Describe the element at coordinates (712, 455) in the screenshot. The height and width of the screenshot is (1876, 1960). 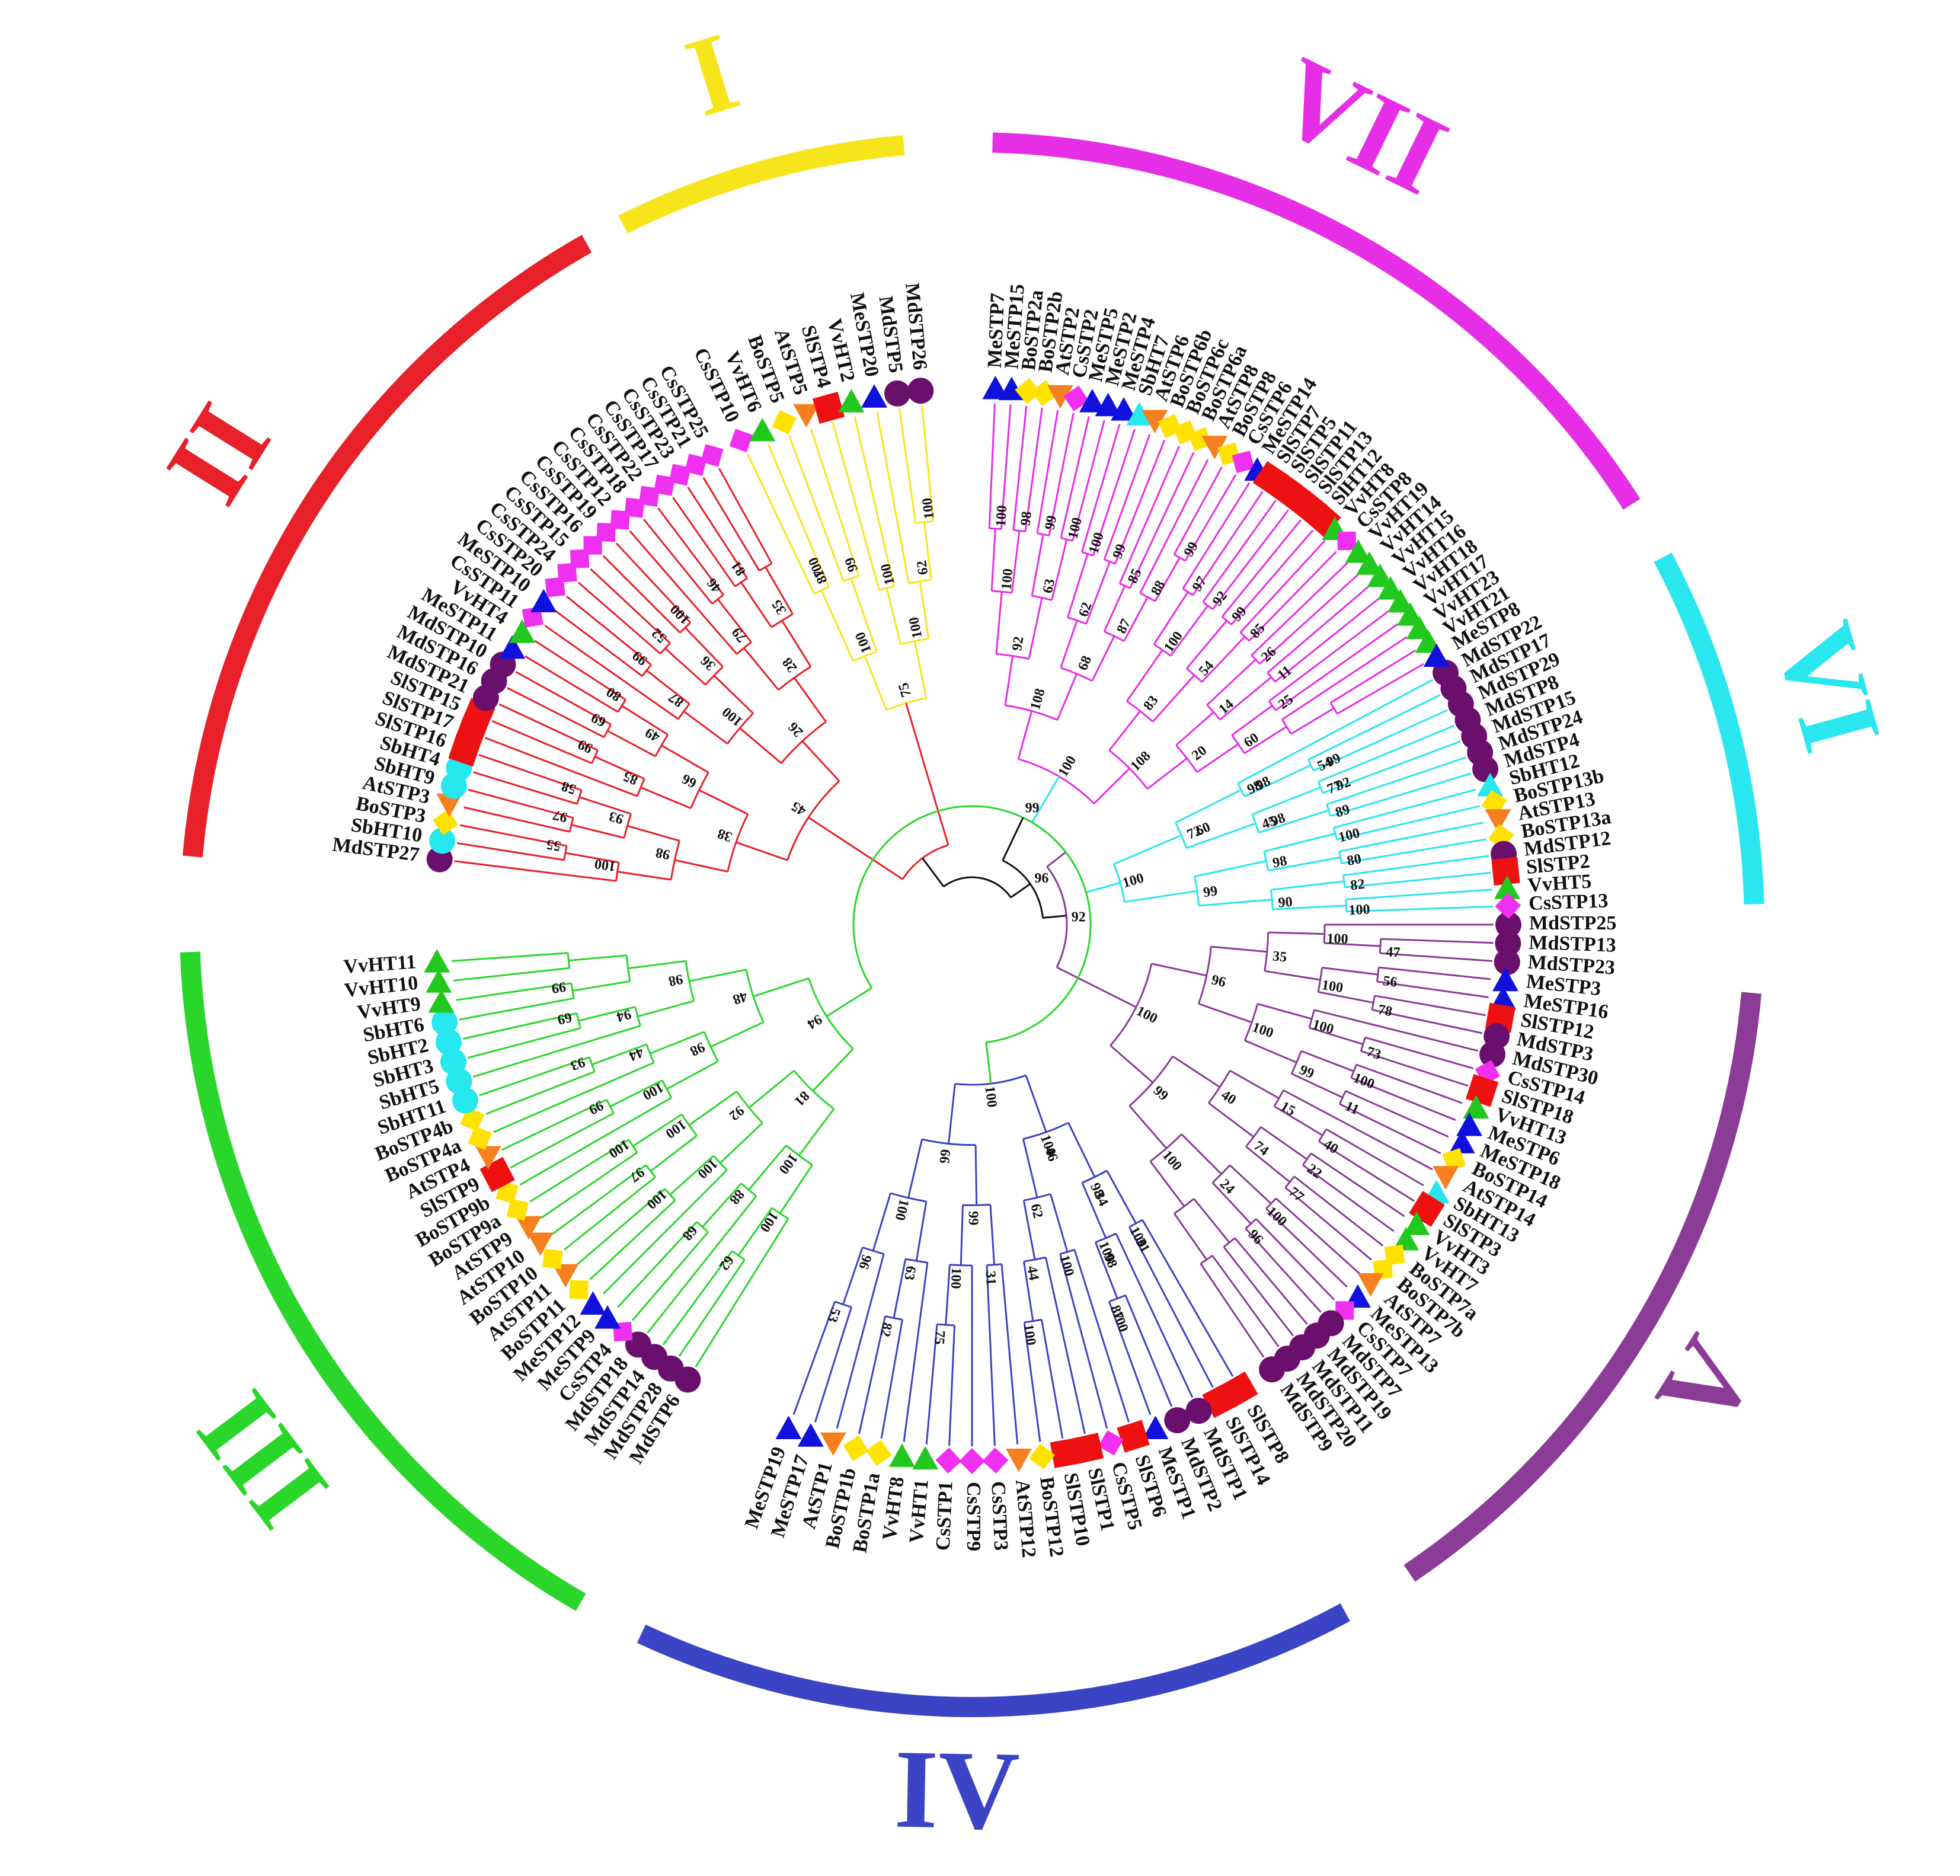
I see `cs-stp25-marker` at that location.